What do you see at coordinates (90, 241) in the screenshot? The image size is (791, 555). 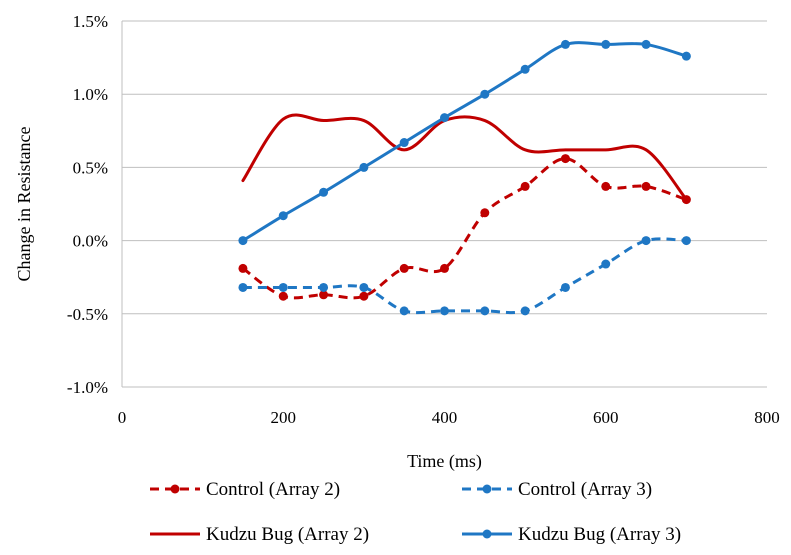 I see `y-tick-label: 0.0%` at bounding box center [90, 241].